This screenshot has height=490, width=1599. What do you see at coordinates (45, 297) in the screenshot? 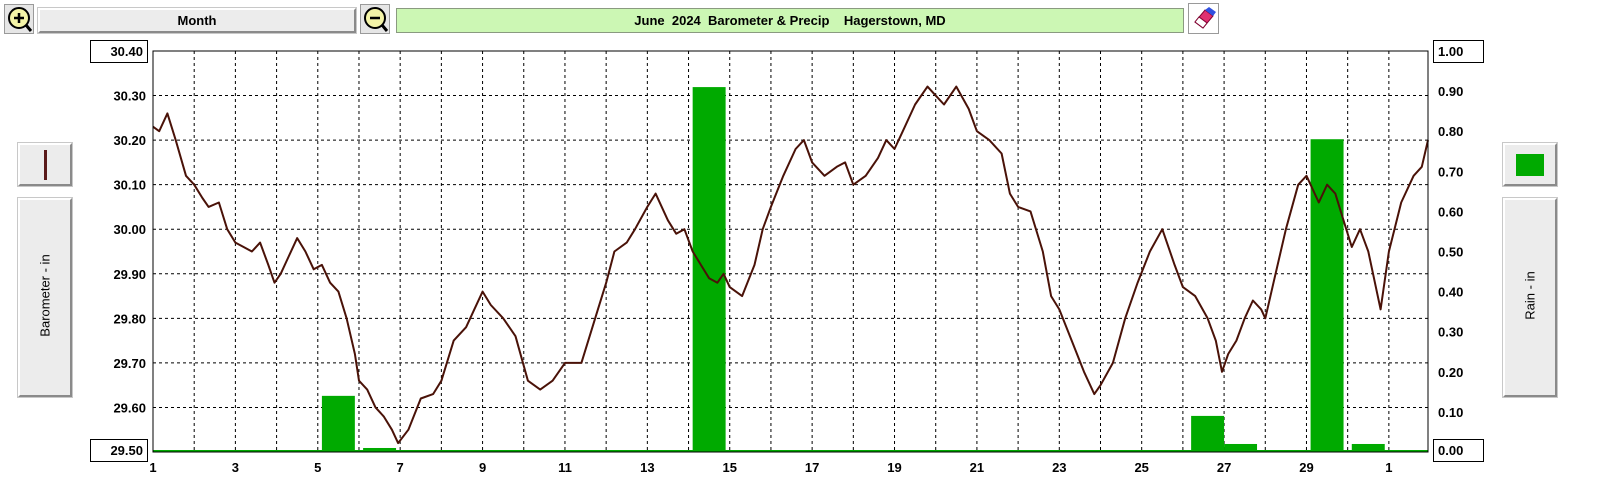
I see `barometer-axis-button: Barometer - in` at bounding box center [45, 297].